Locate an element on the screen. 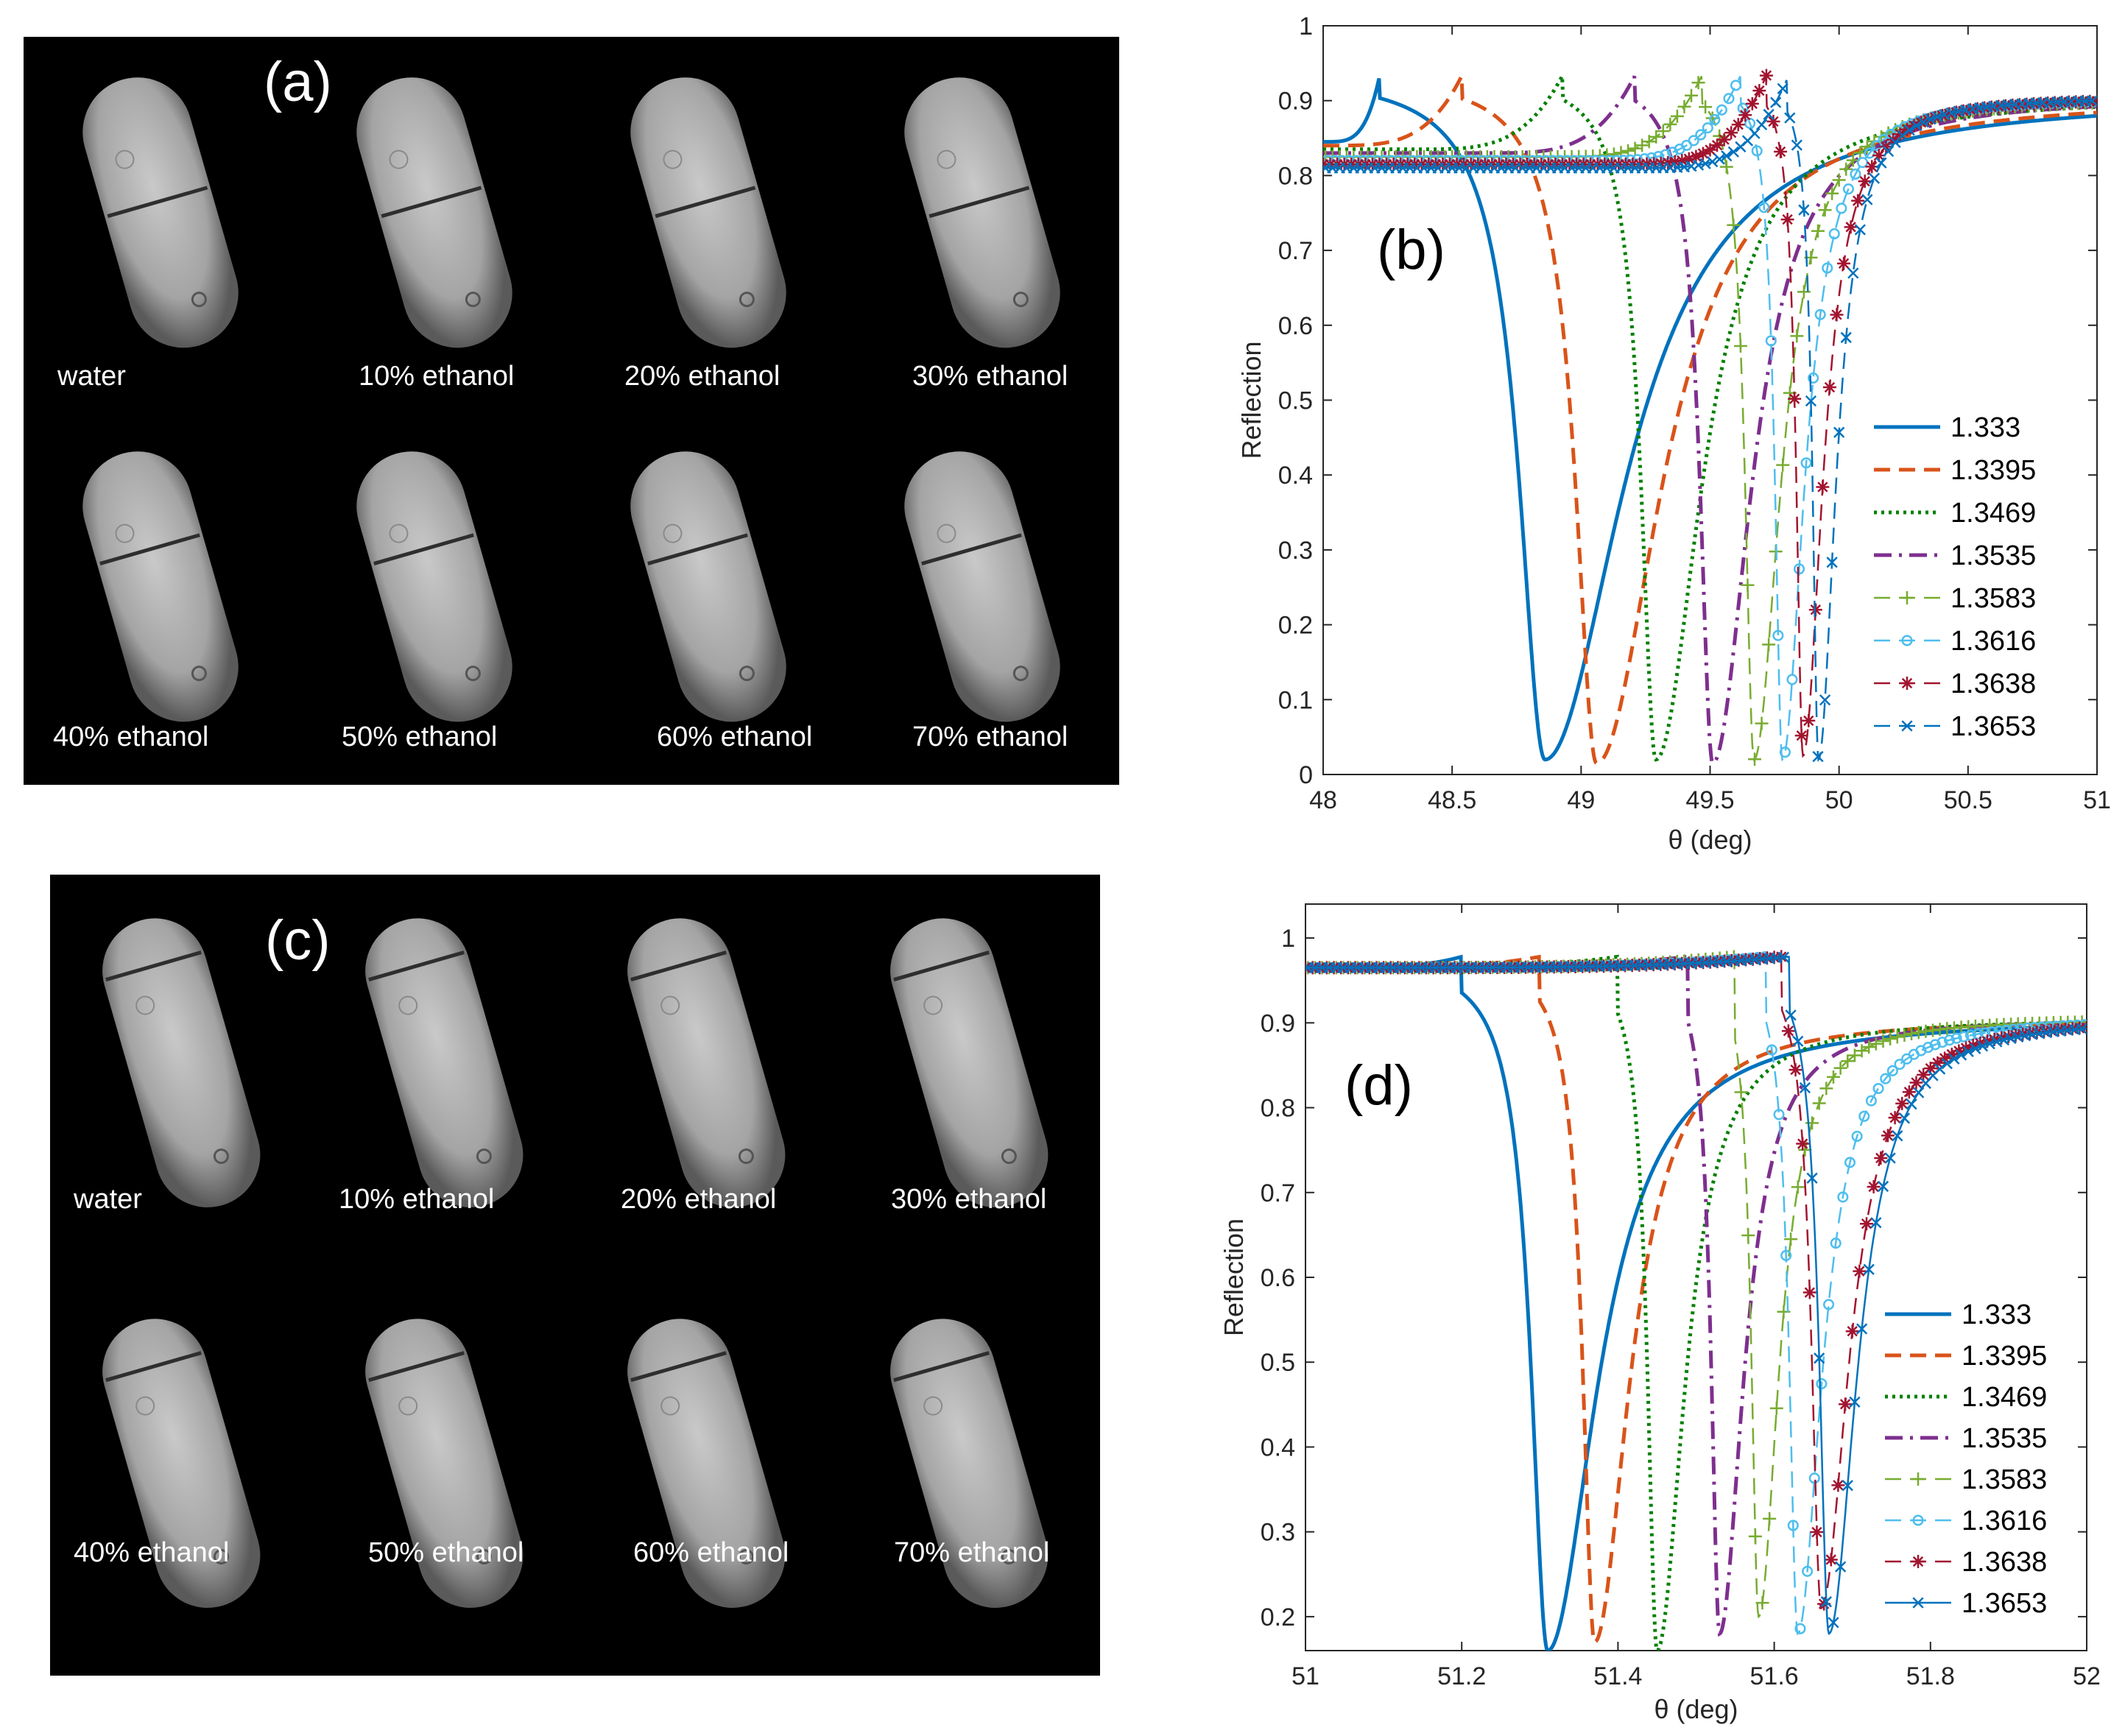  legend-label: 1.3653 is located at coordinates (2004, 1603).